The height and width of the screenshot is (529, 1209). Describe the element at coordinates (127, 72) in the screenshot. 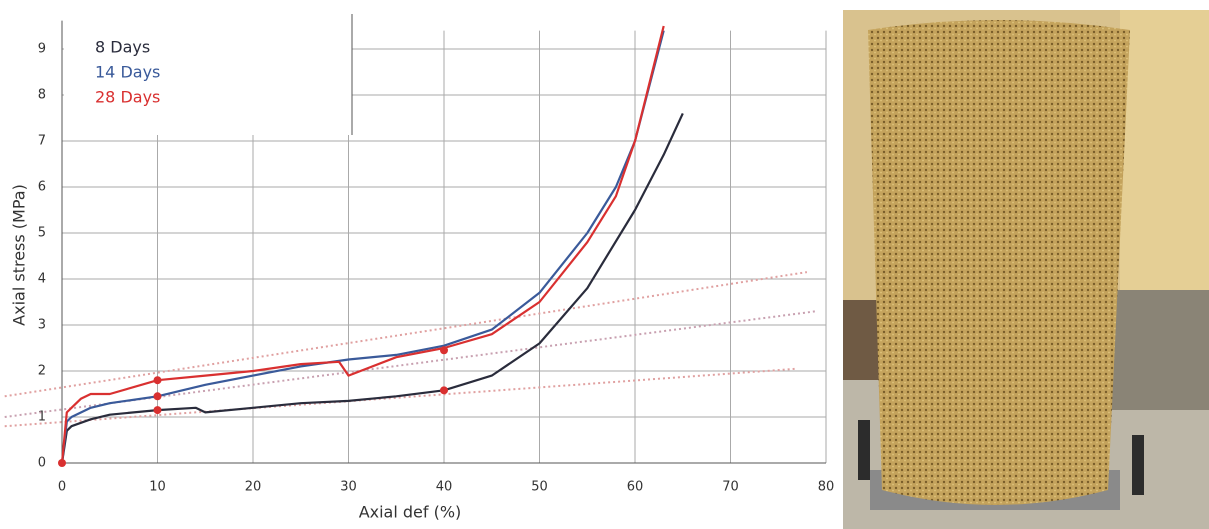

I see `legend-entry: 14 Days` at that location.